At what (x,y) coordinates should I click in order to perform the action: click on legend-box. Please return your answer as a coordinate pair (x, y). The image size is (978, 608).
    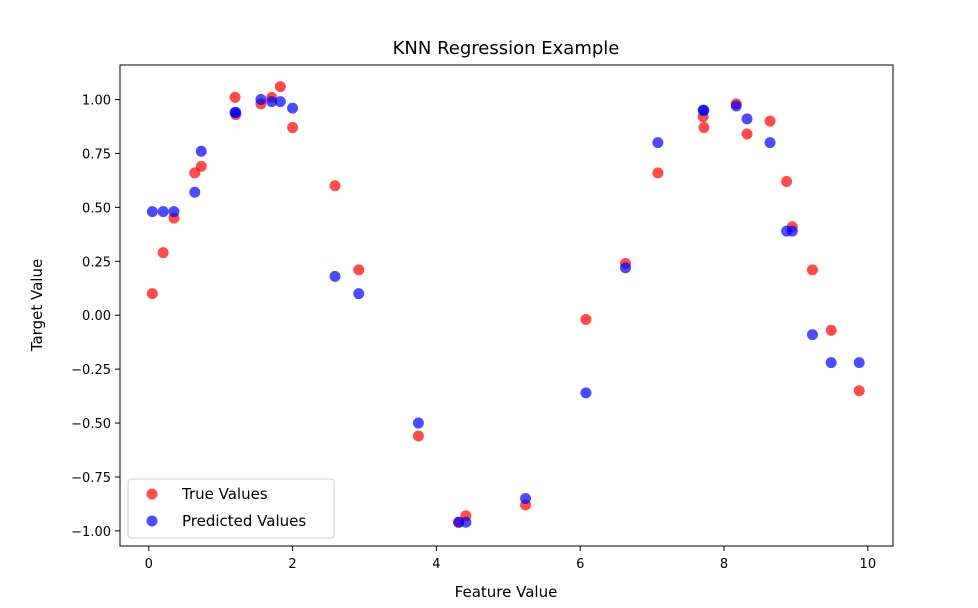
    Looking at the image, I should click on (231, 508).